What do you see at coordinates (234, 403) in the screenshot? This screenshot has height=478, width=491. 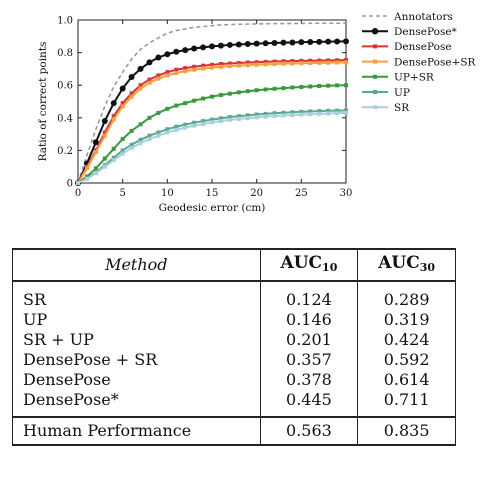 I see `table-row: DensePose* 0.445 0.711` at bounding box center [234, 403].